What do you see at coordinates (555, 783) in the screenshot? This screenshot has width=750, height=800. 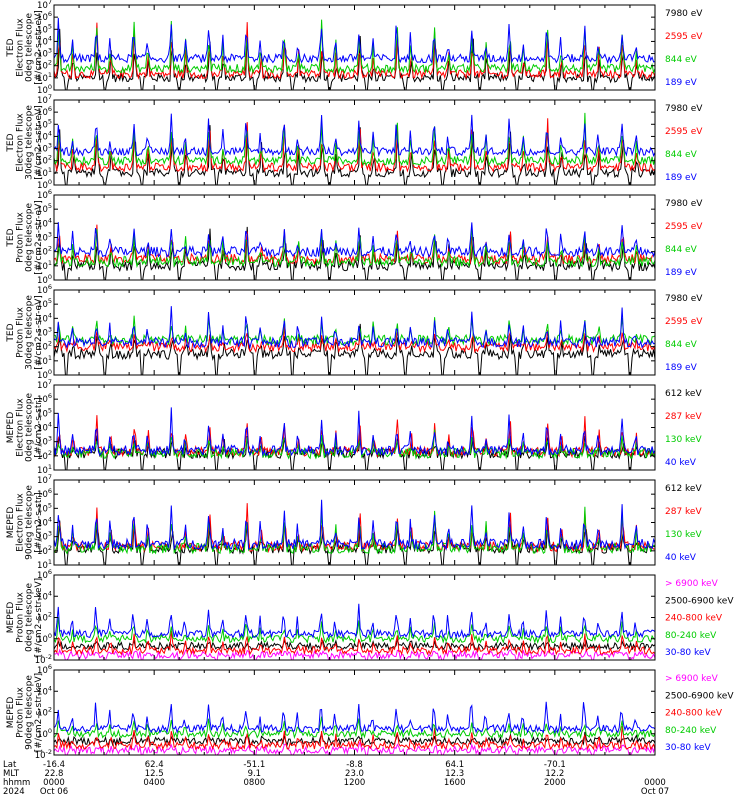 I see `time-tick-label: 2000` at bounding box center [555, 783].